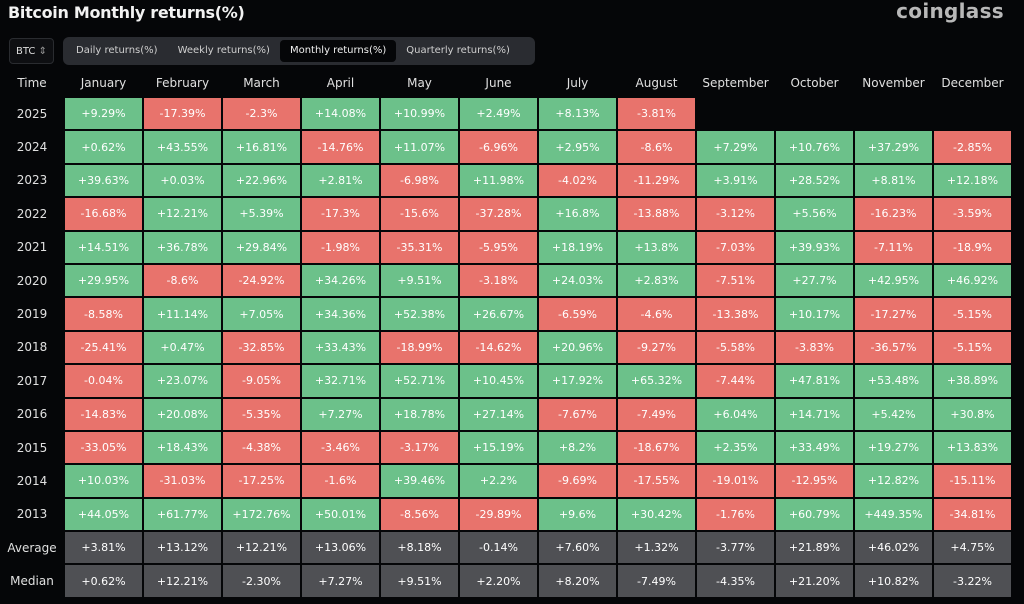  What do you see at coordinates (340, 581) in the screenshot?
I see `summary-cell: +7.27%` at bounding box center [340, 581].